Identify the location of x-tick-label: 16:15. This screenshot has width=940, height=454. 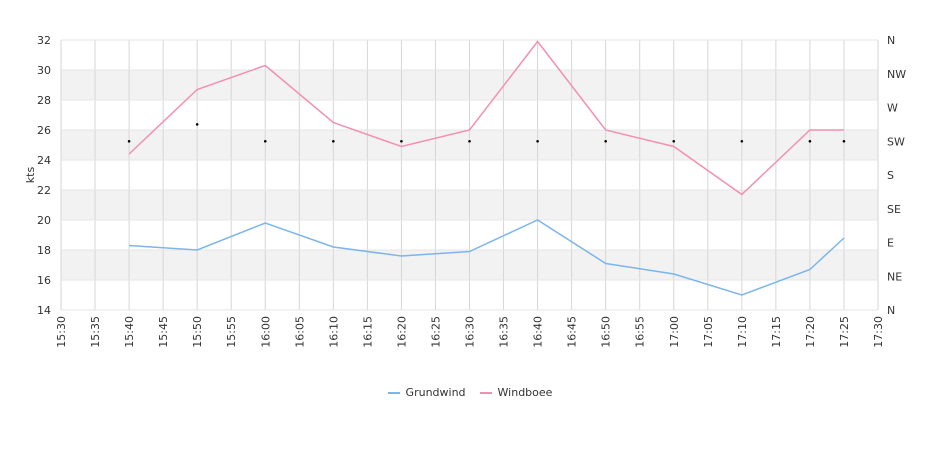
(367, 332).